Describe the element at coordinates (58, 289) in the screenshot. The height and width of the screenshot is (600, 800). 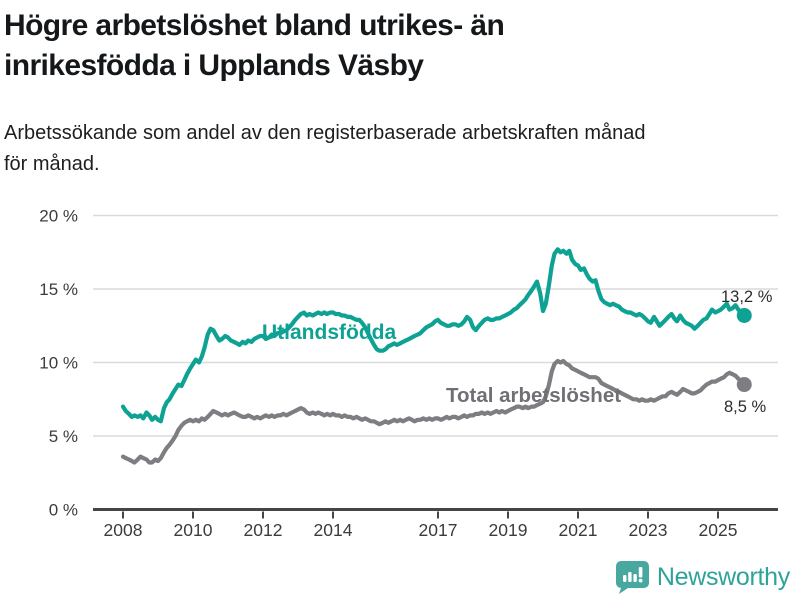
I see `y-tick-label-15: 15 %` at that location.